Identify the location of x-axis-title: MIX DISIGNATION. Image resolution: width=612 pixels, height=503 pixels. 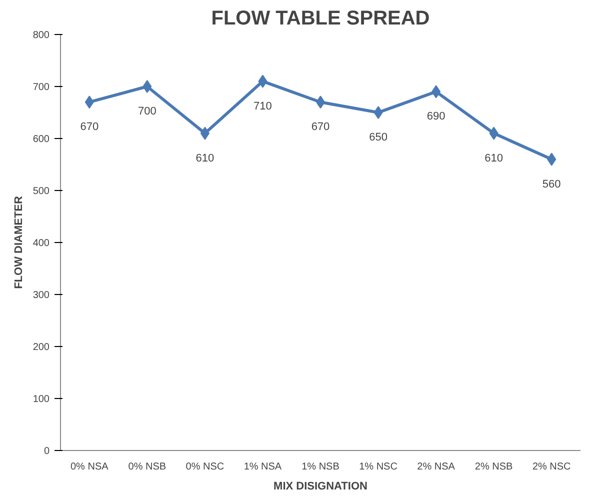
(321, 486).